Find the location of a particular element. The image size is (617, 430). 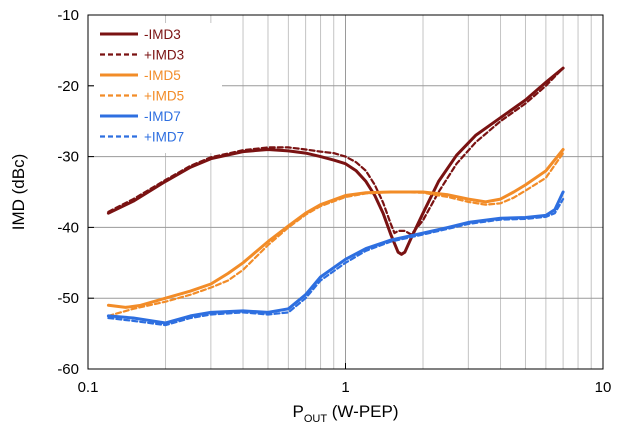

x-tick-label: 0.1 is located at coordinates (88, 387).